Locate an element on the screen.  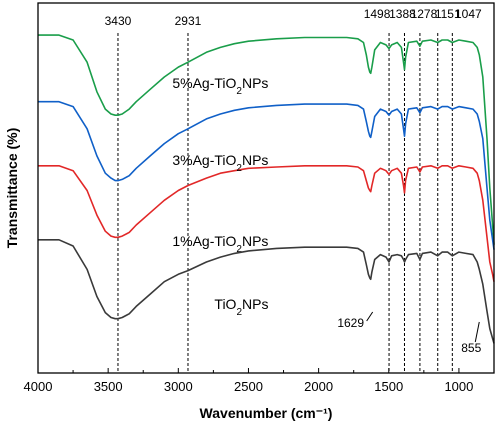
x-tick-label-3500: 3500 is located at coordinates (108, 386).